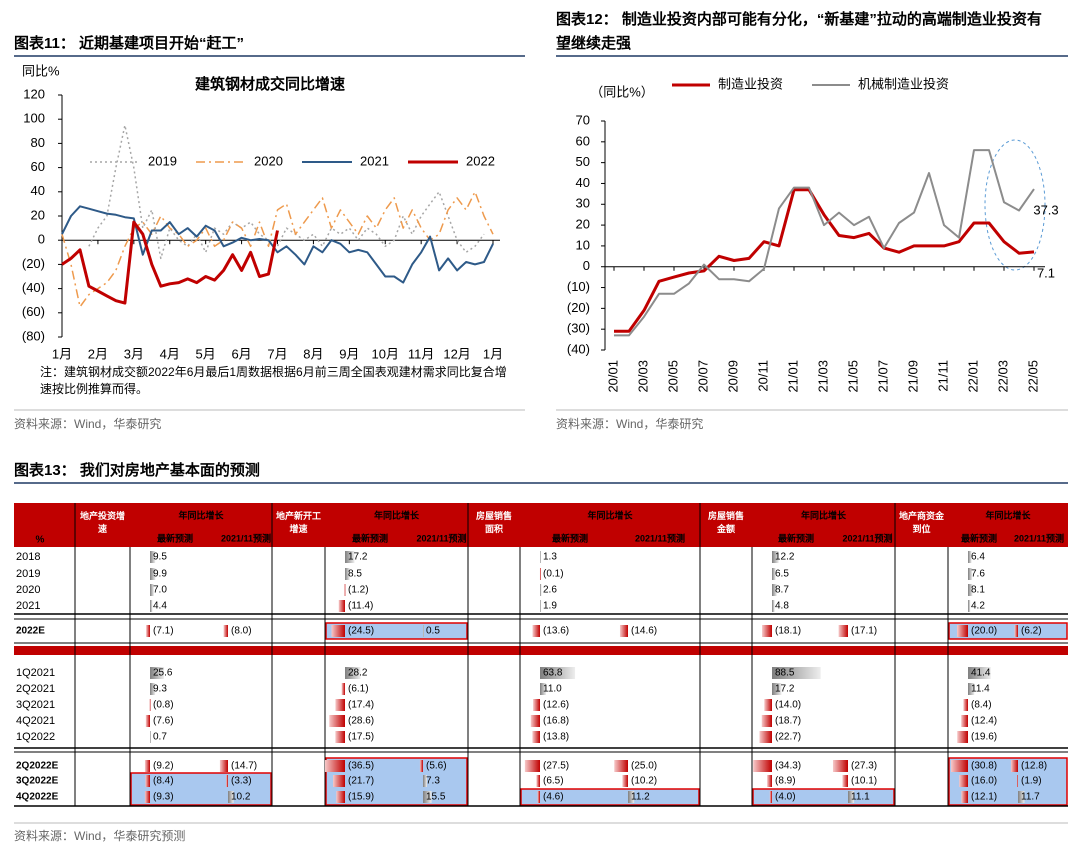  What do you see at coordinates (385, 353) in the screenshot?
I see `x-tick-label: 10月` at bounding box center [385, 353].